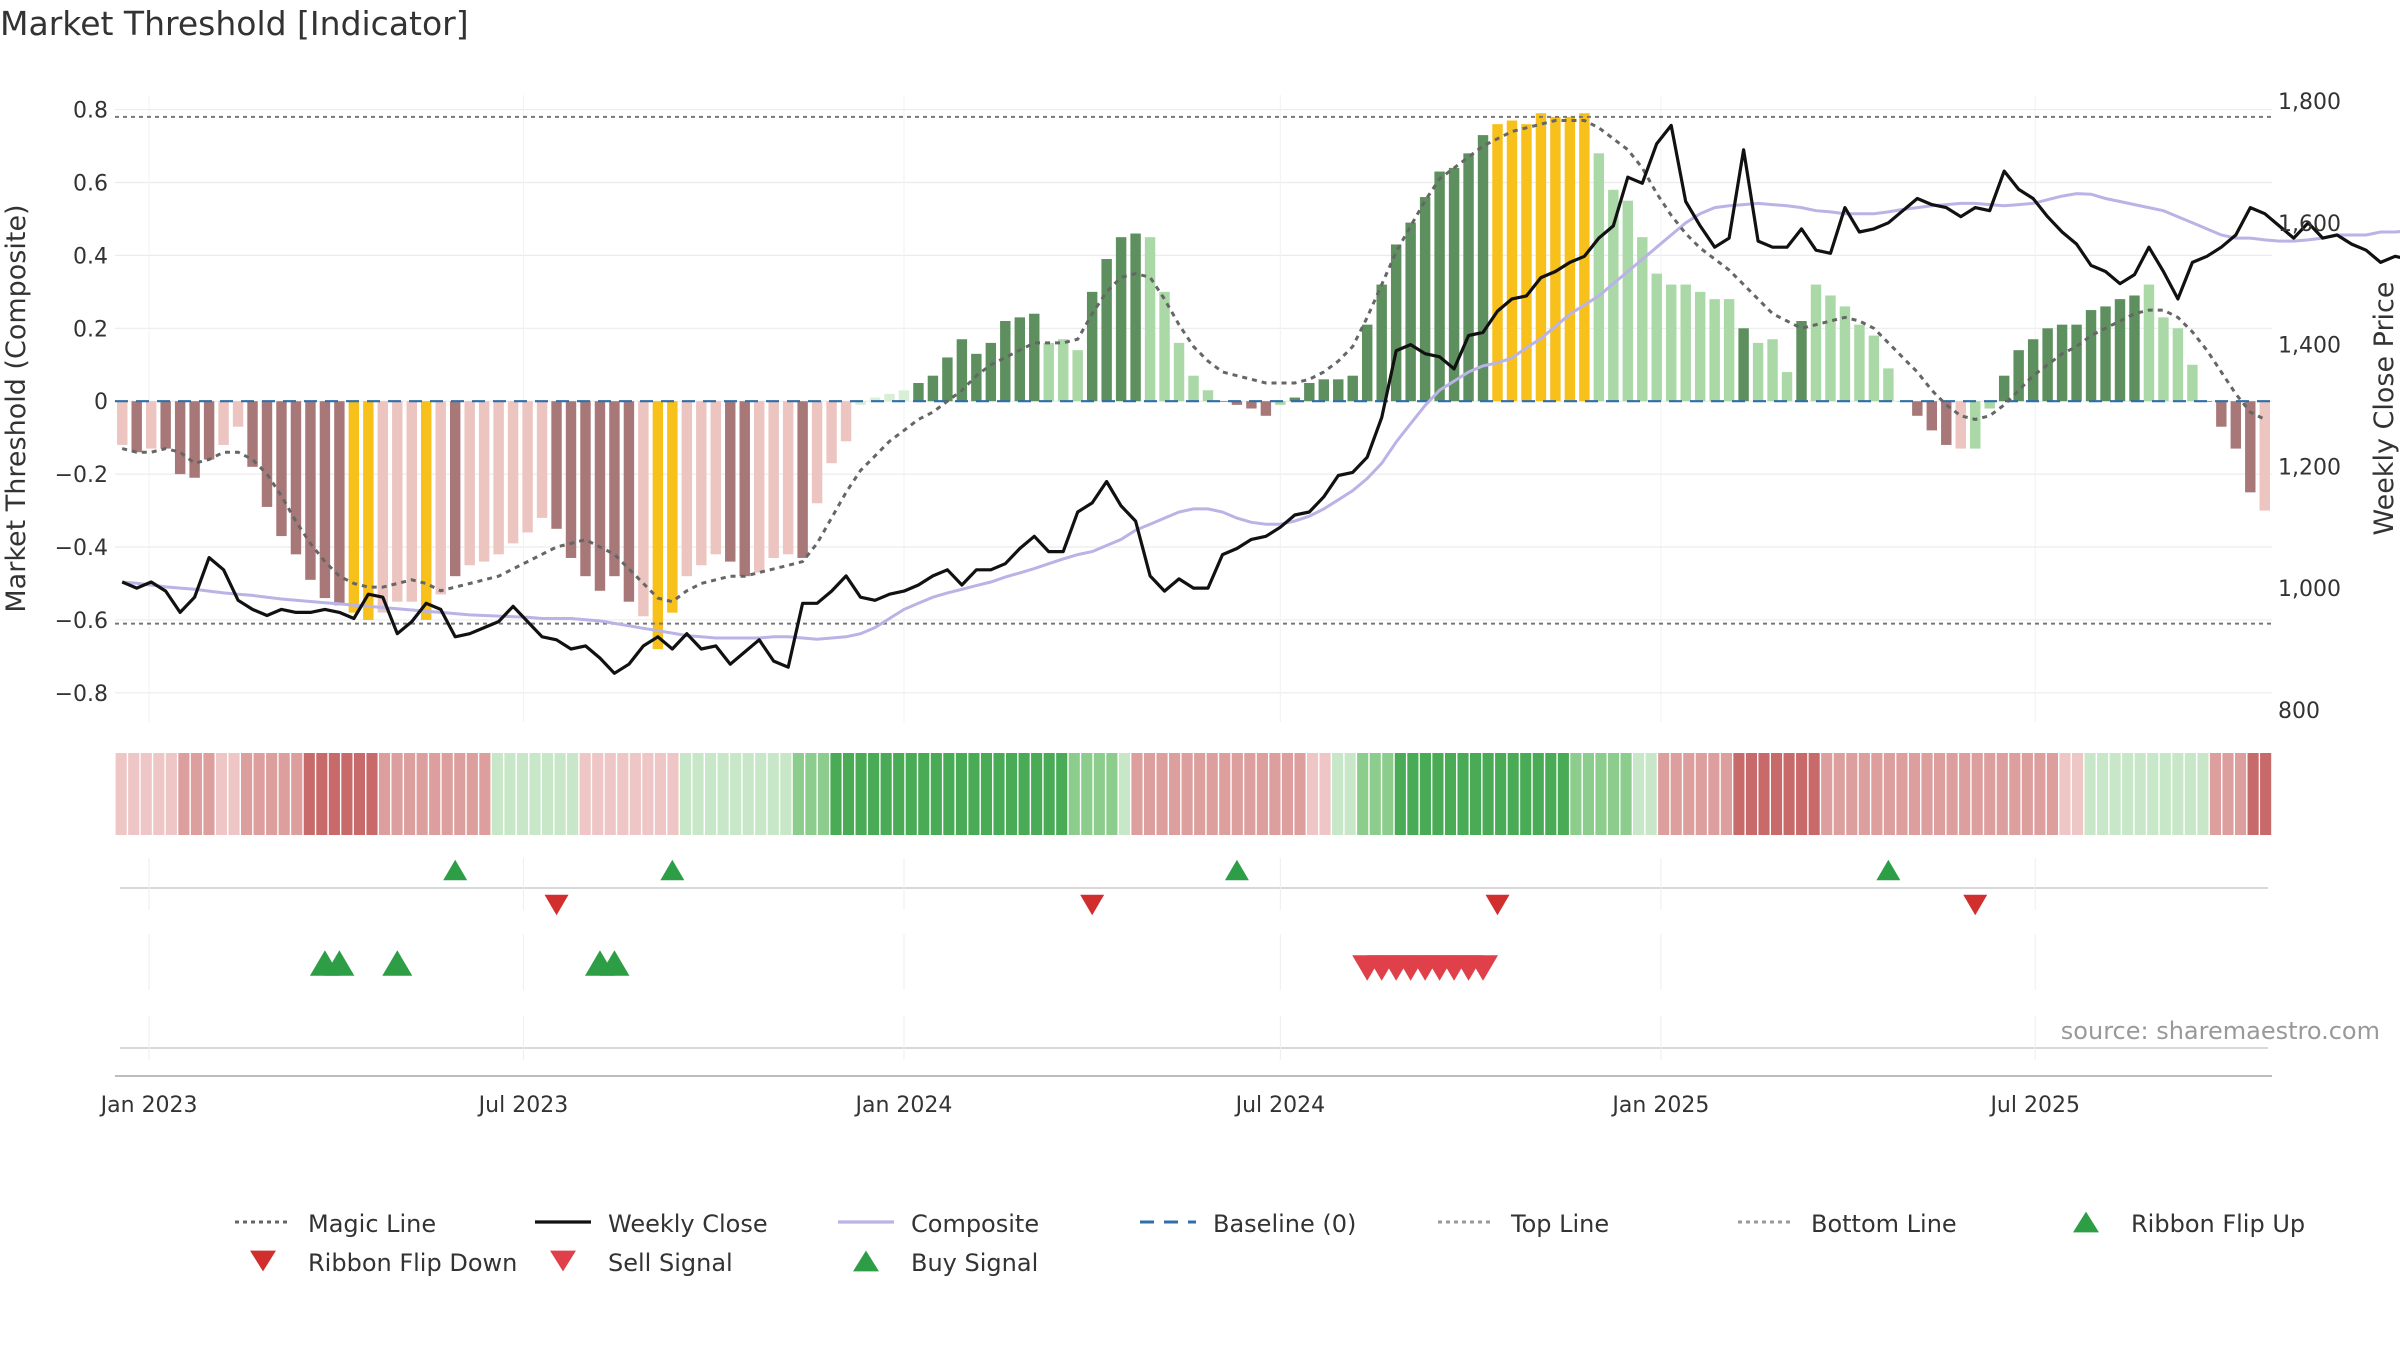 The width and height of the screenshot is (2400, 1350). Describe the element at coordinates (614, 963) in the screenshot. I see `buy-signal-marker` at that location.